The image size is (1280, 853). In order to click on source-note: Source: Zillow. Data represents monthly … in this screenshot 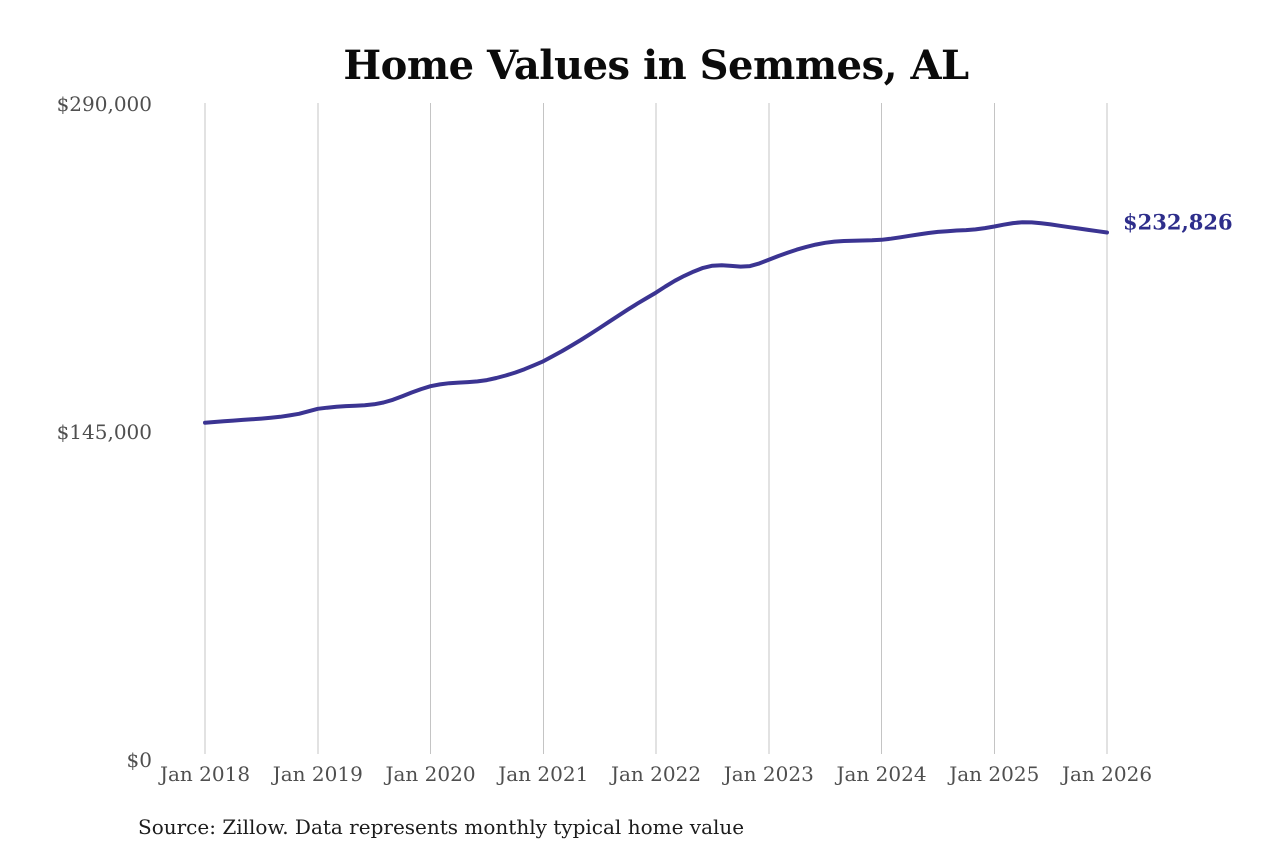, I will do `click(441, 827)`.